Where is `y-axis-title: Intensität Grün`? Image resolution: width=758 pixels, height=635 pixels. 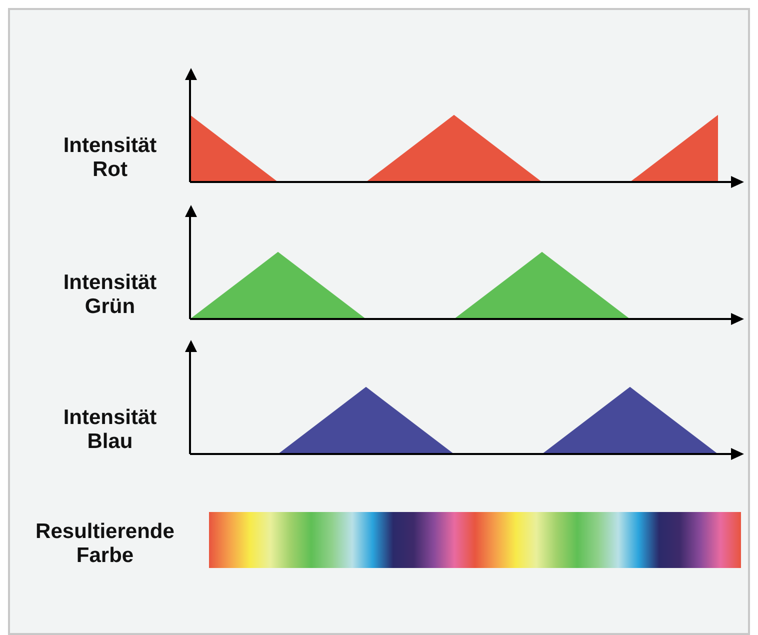 y-axis-title: Intensität Grün is located at coordinates (110, 295).